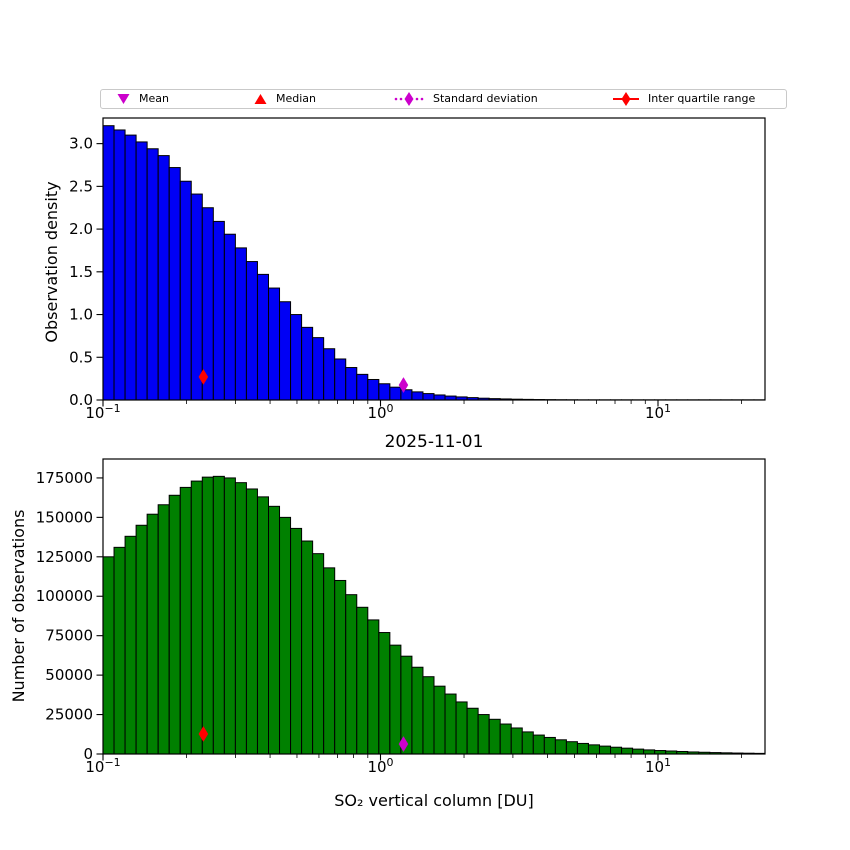  Describe the element at coordinates (69, 675) in the screenshot. I see `y-tick-label: 50000` at that location.